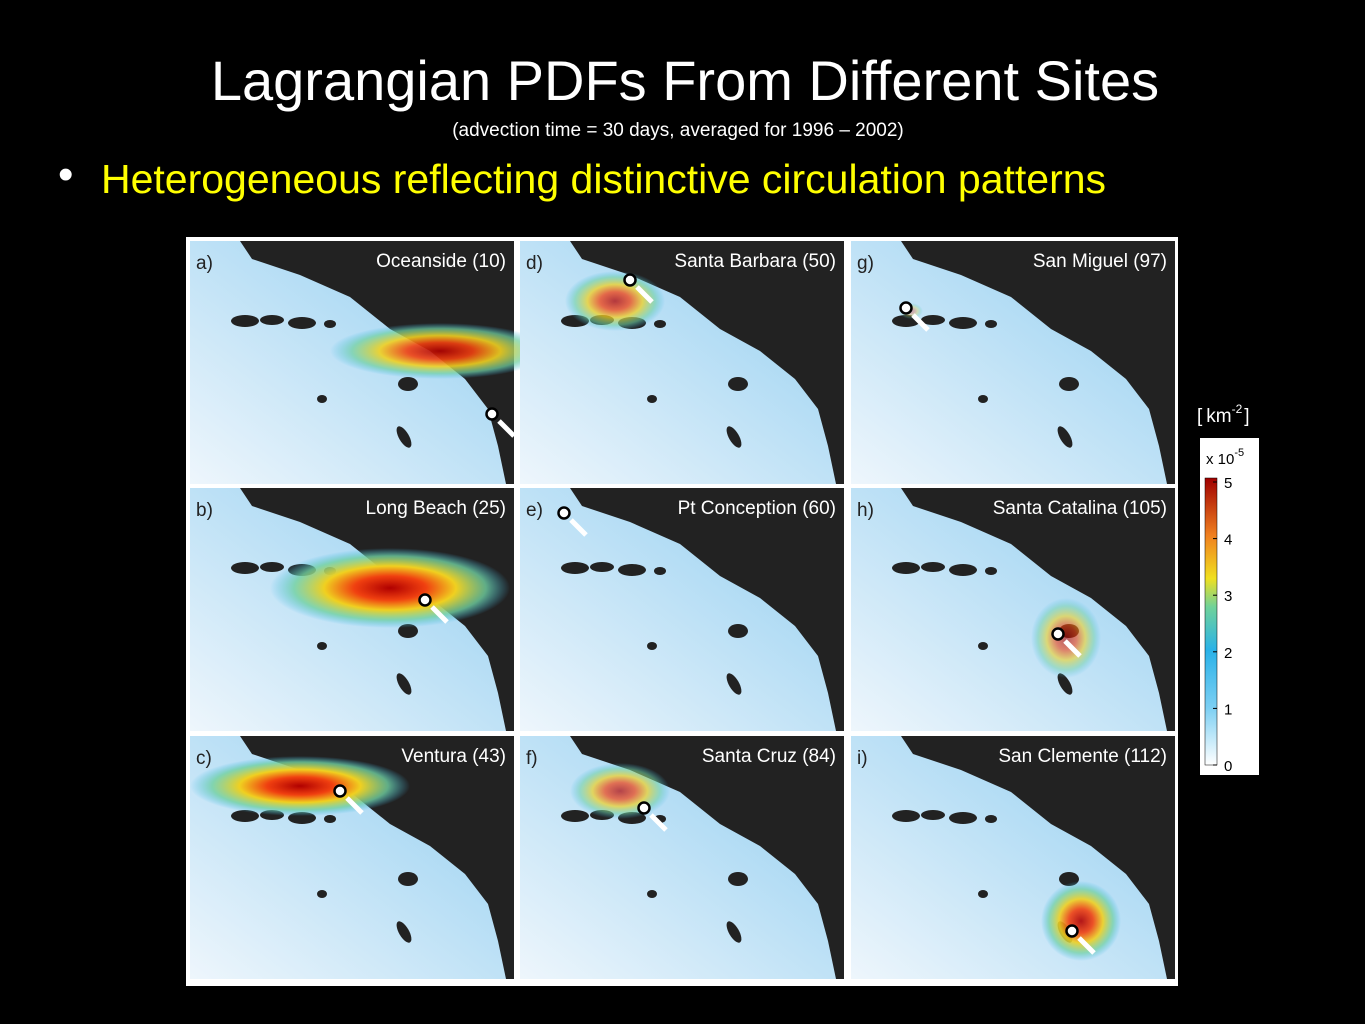  Describe the element at coordinates (204, 758) in the screenshot. I see `panel-letter: c)` at that location.